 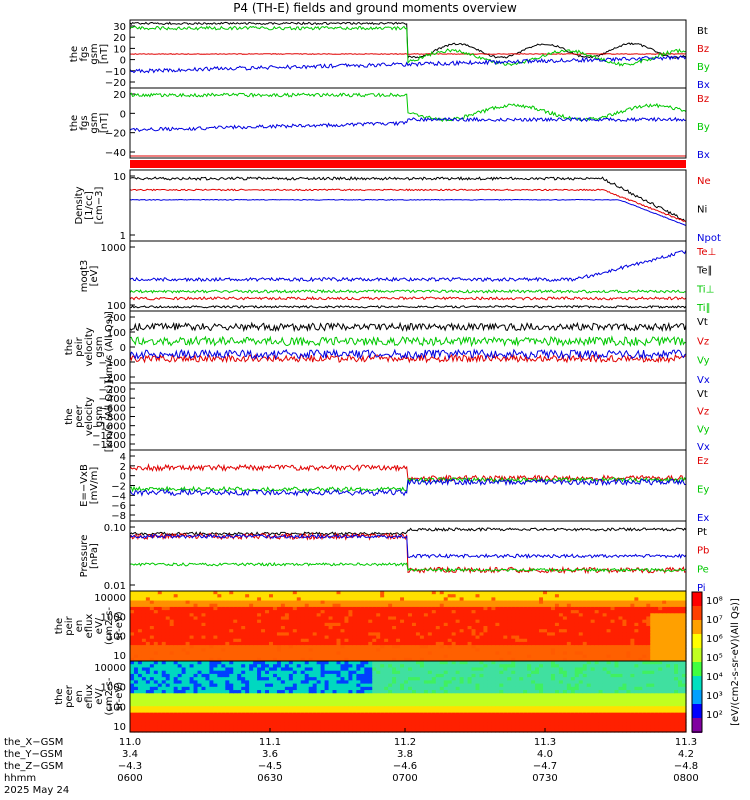 What do you see at coordinates (703, 127) in the screenshot?
I see `legend-fgs2-1: By` at bounding box center [703, 127].